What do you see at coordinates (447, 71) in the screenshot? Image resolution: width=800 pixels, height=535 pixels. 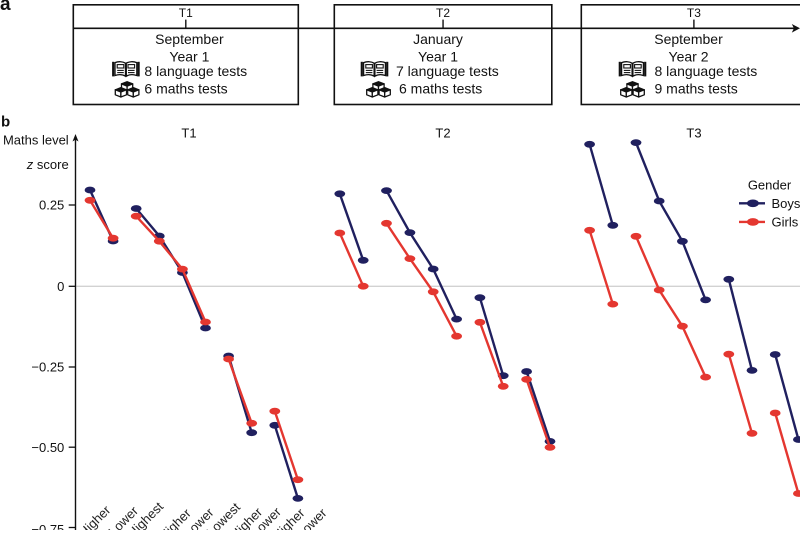 I see `svg-text: 7 language tests` at bounding box center [447, 71].